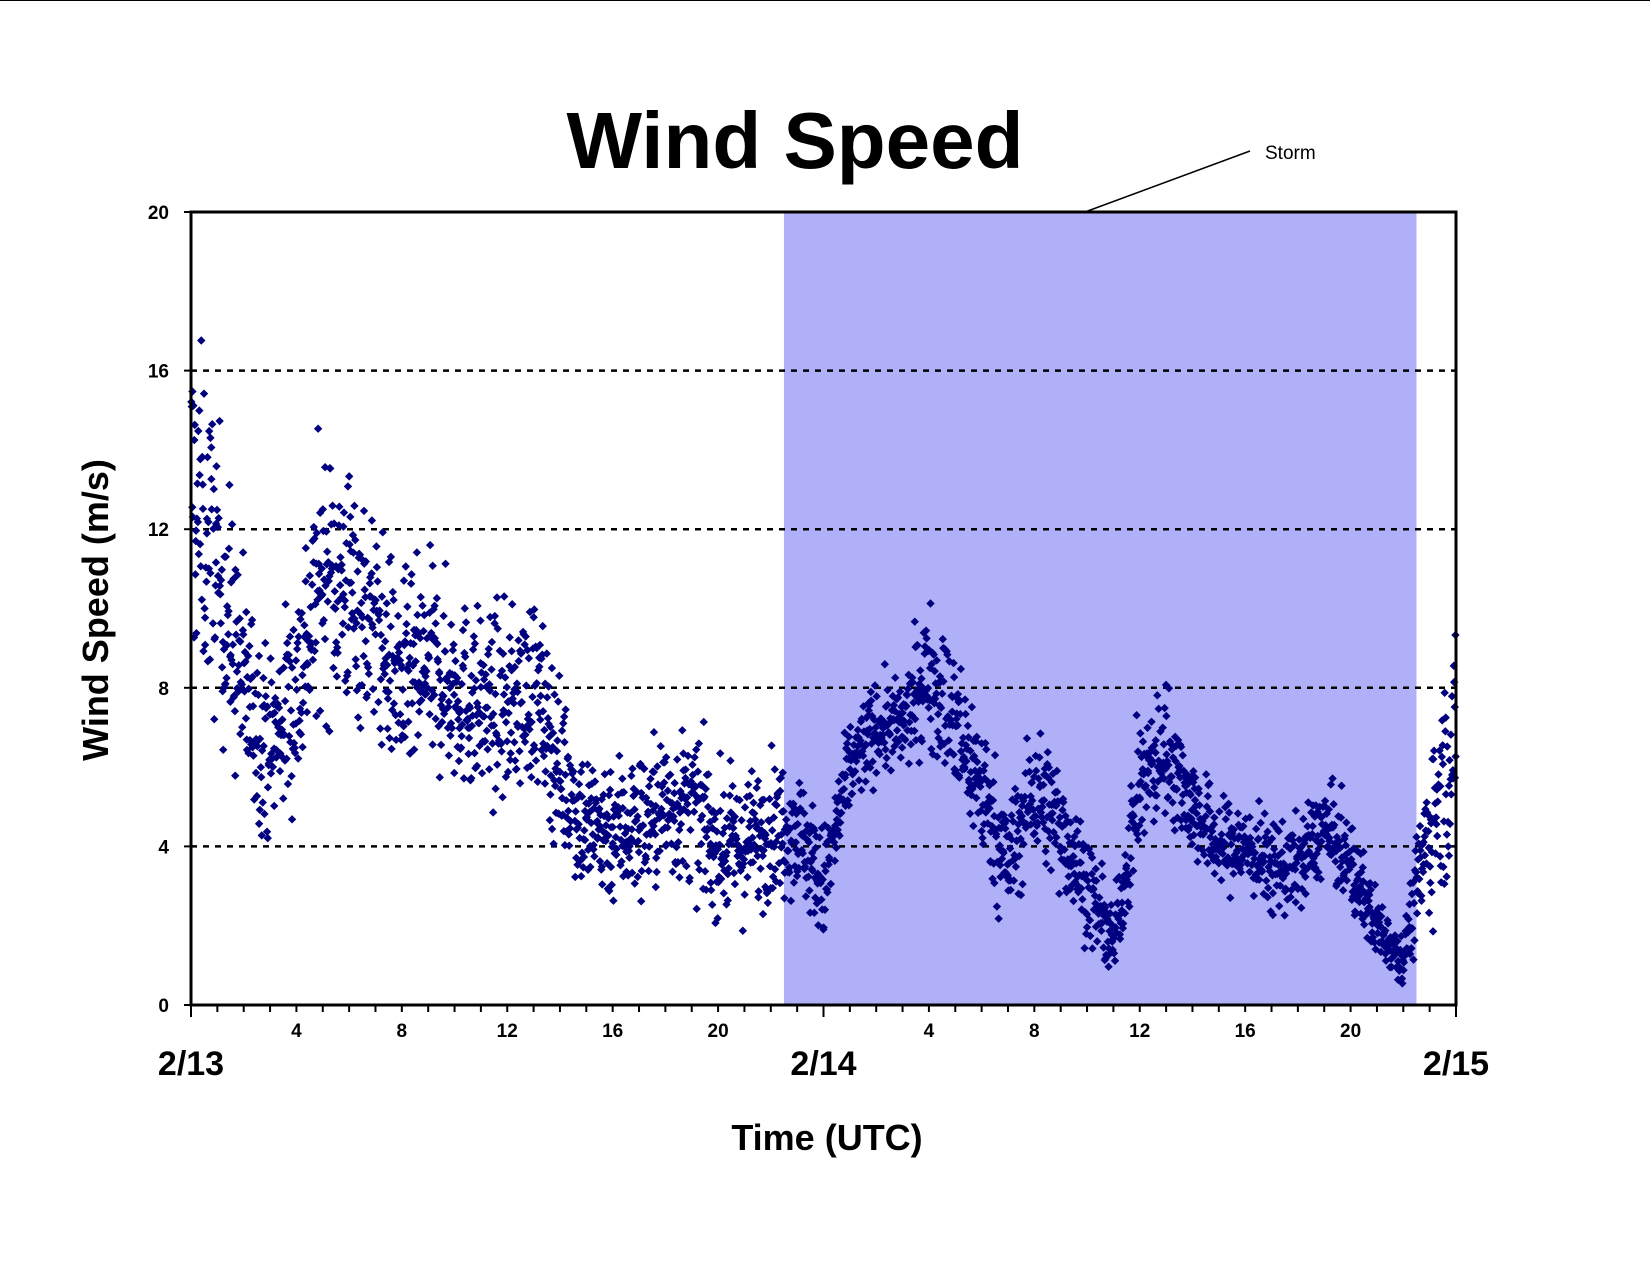 This screenshot has height=1275, width=1650. Describe the element at coordinates (718, 1031) in the screenshot. I see `x-tick-label: 20` at that location.